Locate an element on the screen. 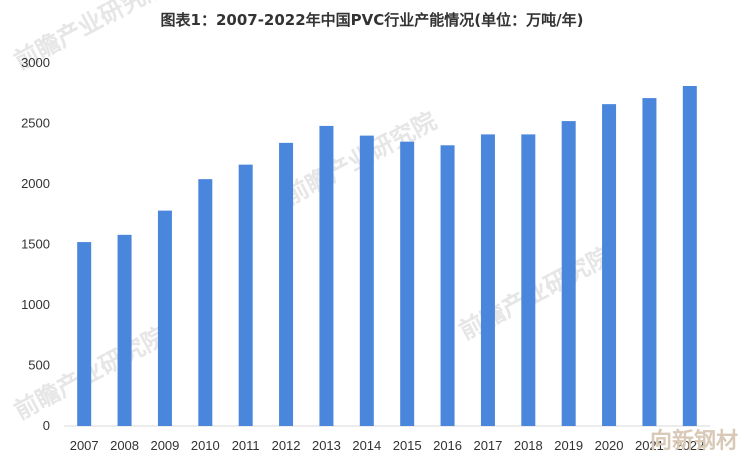 This screenshot has width=744, height=456. y-axis-tick-labels: 0 500 1000 1500 2000 2500 3000 is located at coordinates (35, 244).